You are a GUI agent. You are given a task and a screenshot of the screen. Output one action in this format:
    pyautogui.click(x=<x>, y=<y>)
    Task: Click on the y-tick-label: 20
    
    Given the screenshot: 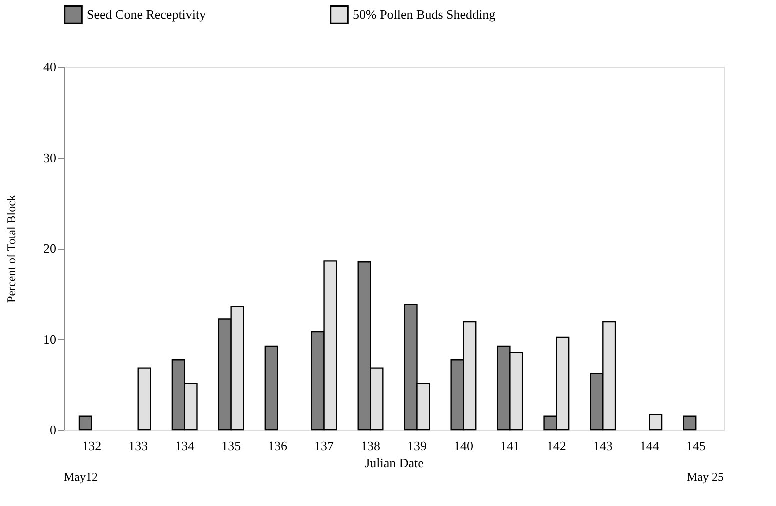 What is the action you would take?
    pyautogui.click(x=50, y=248)
    